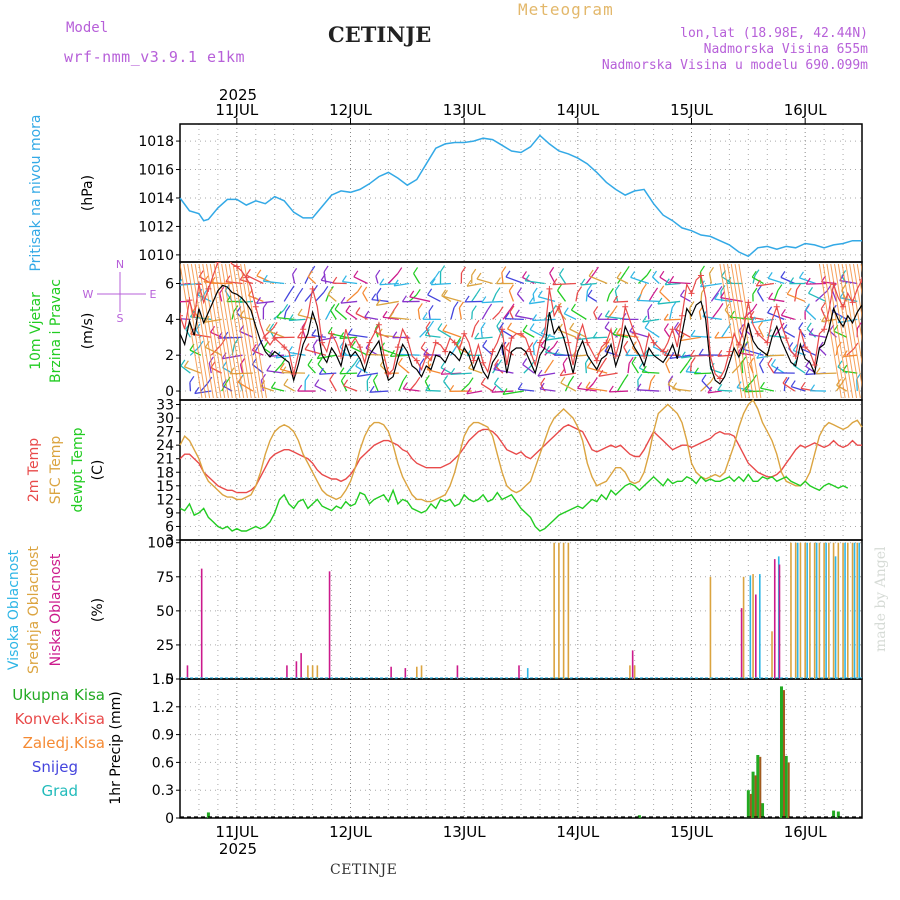 The width and height of the screenshot is (900, 900). What do you see at coordinates (169, 527) in the screenshot?
I see `y-tick-label: 6` at bounding box center [169, 527].